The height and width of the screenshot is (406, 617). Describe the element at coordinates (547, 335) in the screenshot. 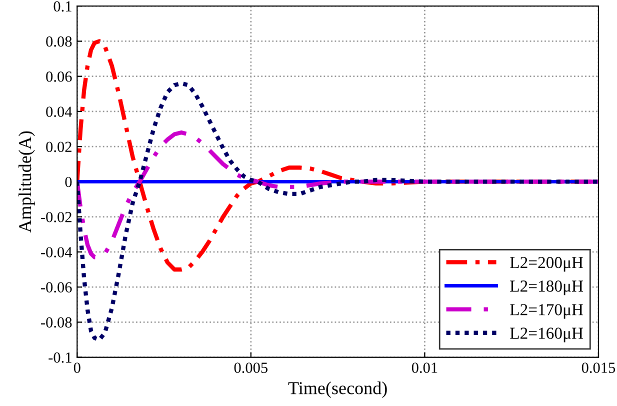

I see `legend-label: L2=160μH` at that location.